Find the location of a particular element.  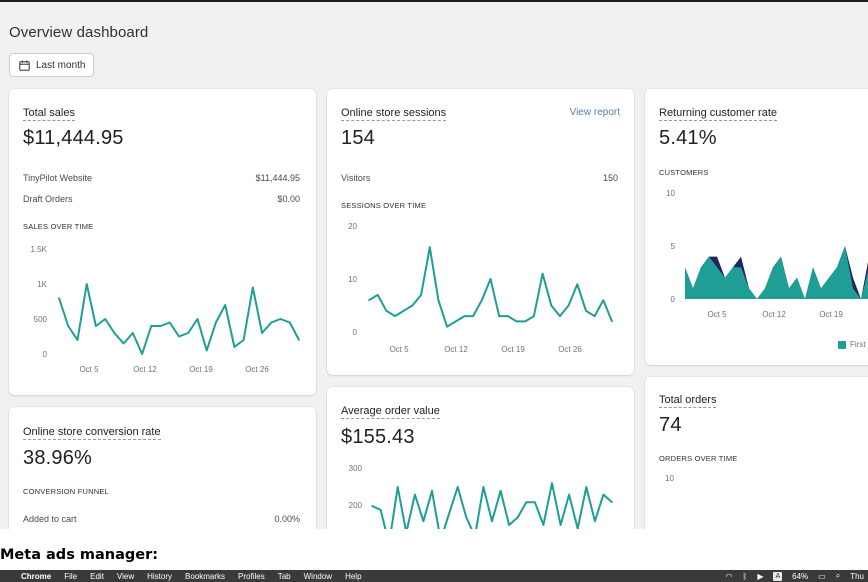

sales-over-time-label: SALES OVER TIME is located at coordinates (58, 226).